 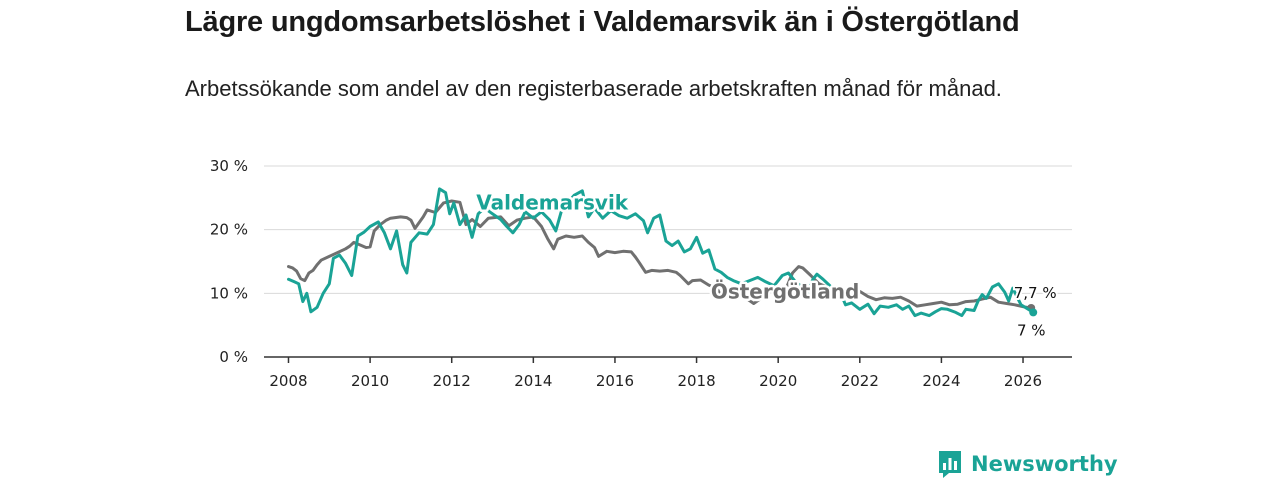 What do you see at coordinates (229, 230) in the screenshot?
I see `y-tick-label: 20 %` at bounding box center [229, 230].